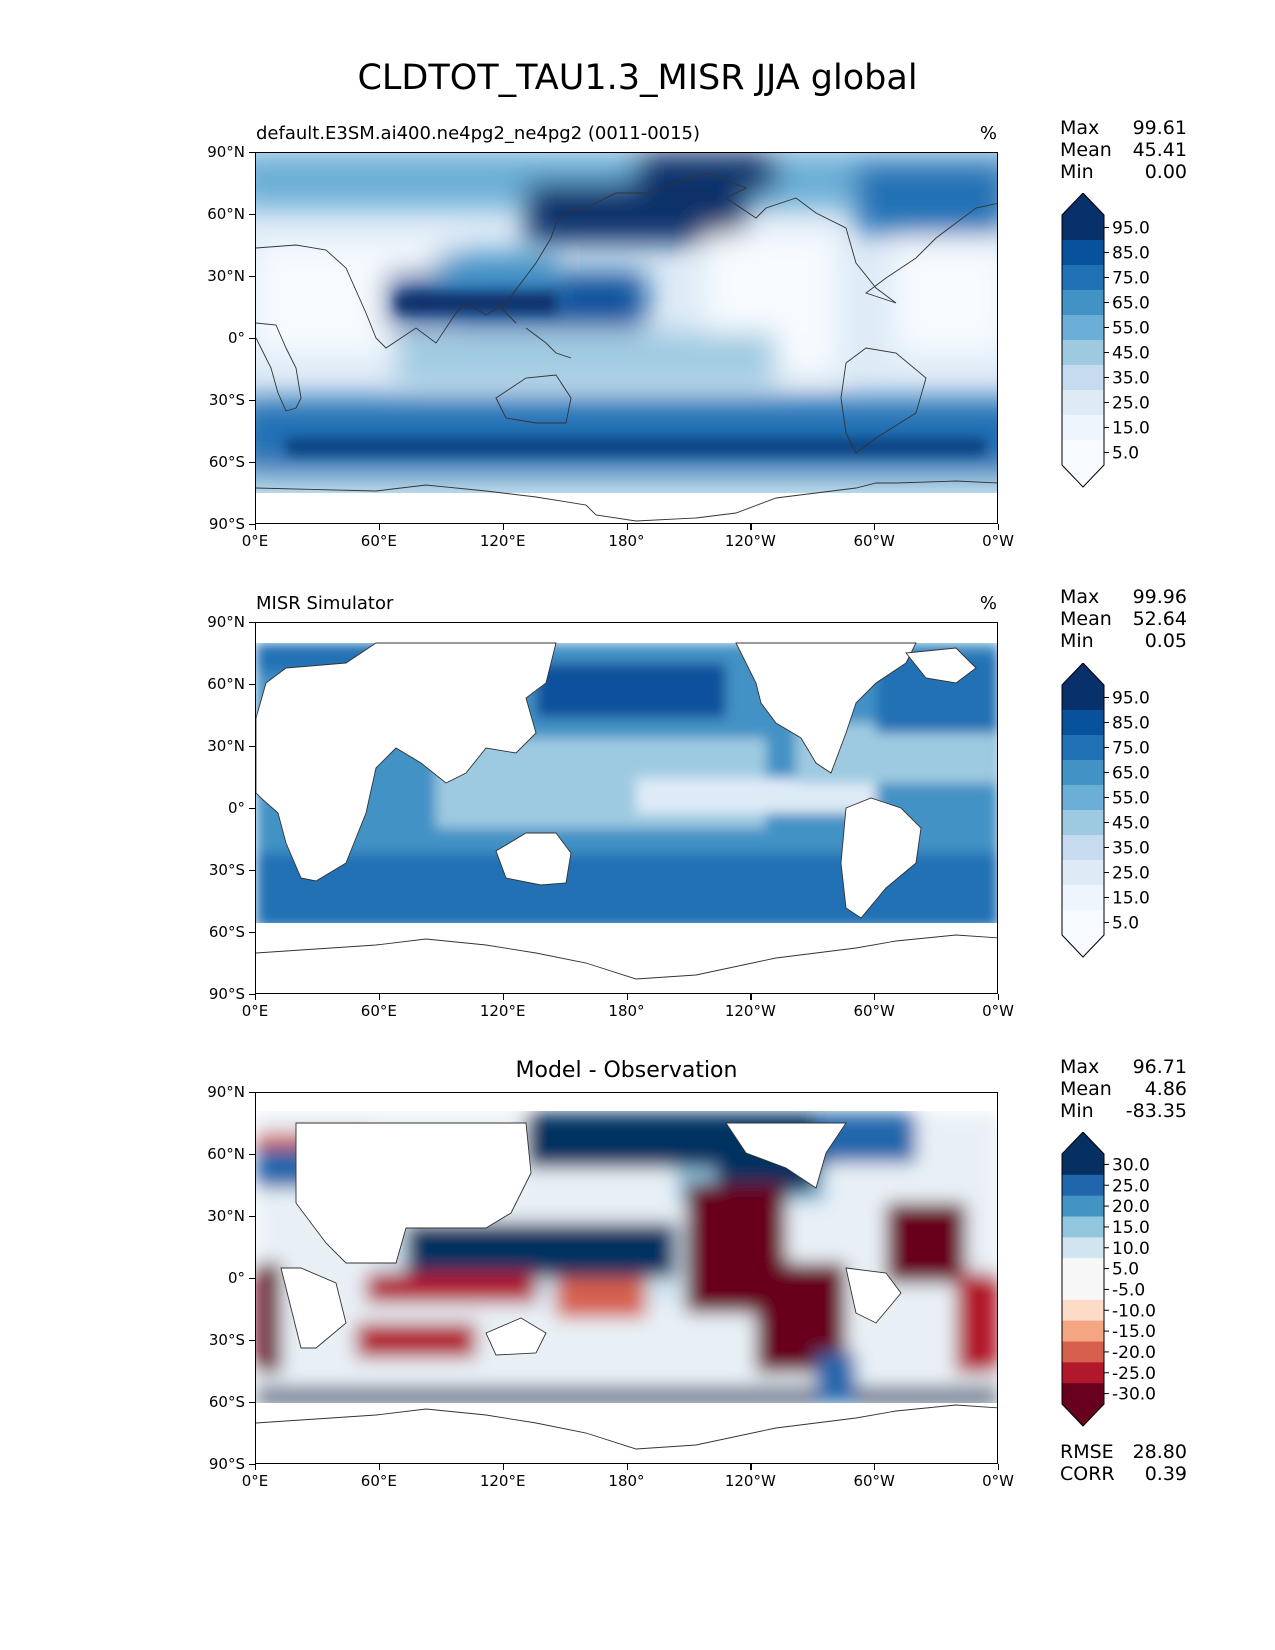 Image resolution: width=1275 pixels, height=1650 pixels. Describe the element at coordinates (998, 541) in the screenshot. I see `lon-label: 0°W` at that location.